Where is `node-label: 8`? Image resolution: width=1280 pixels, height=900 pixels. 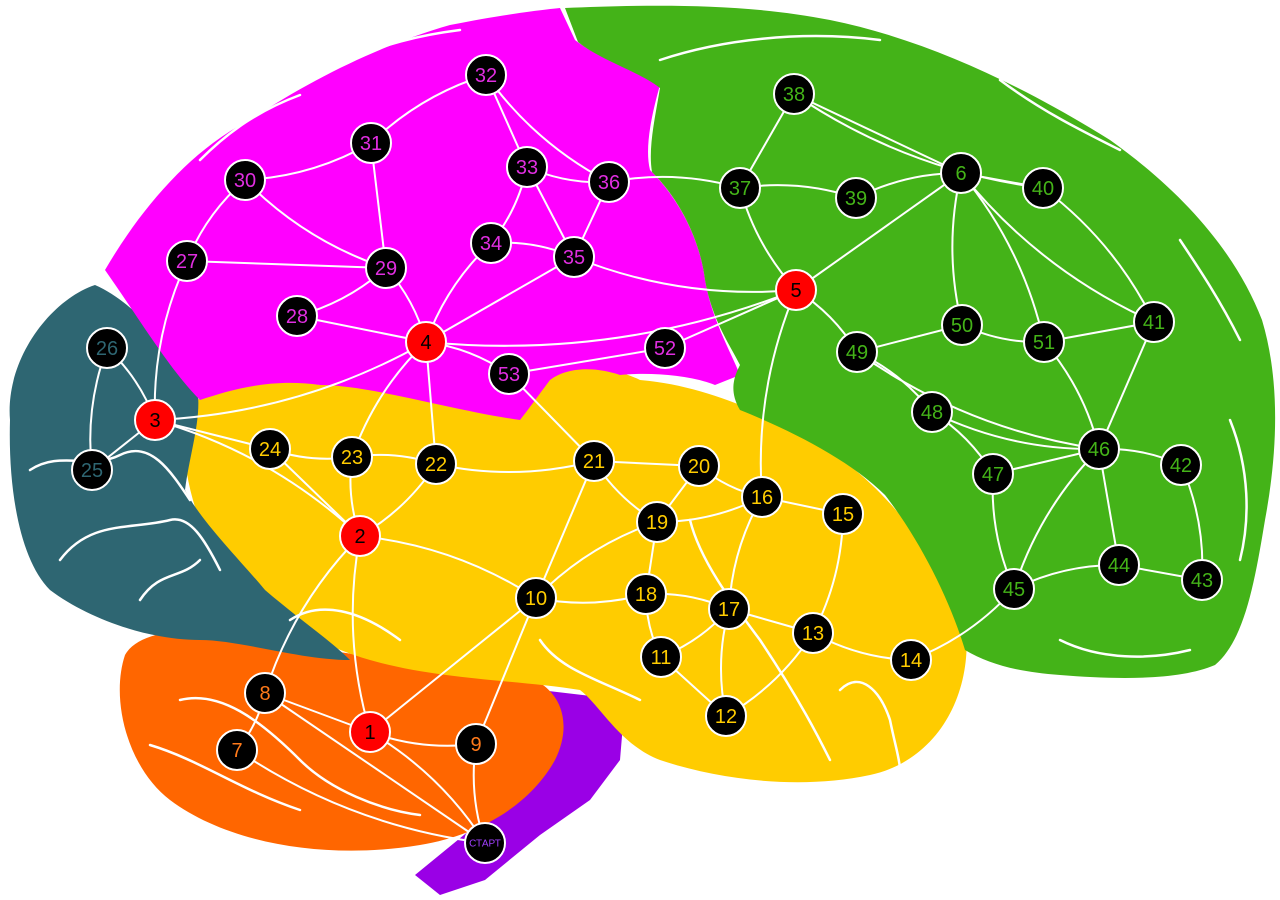 node-label: 8 is located at coordinates (264, 694).